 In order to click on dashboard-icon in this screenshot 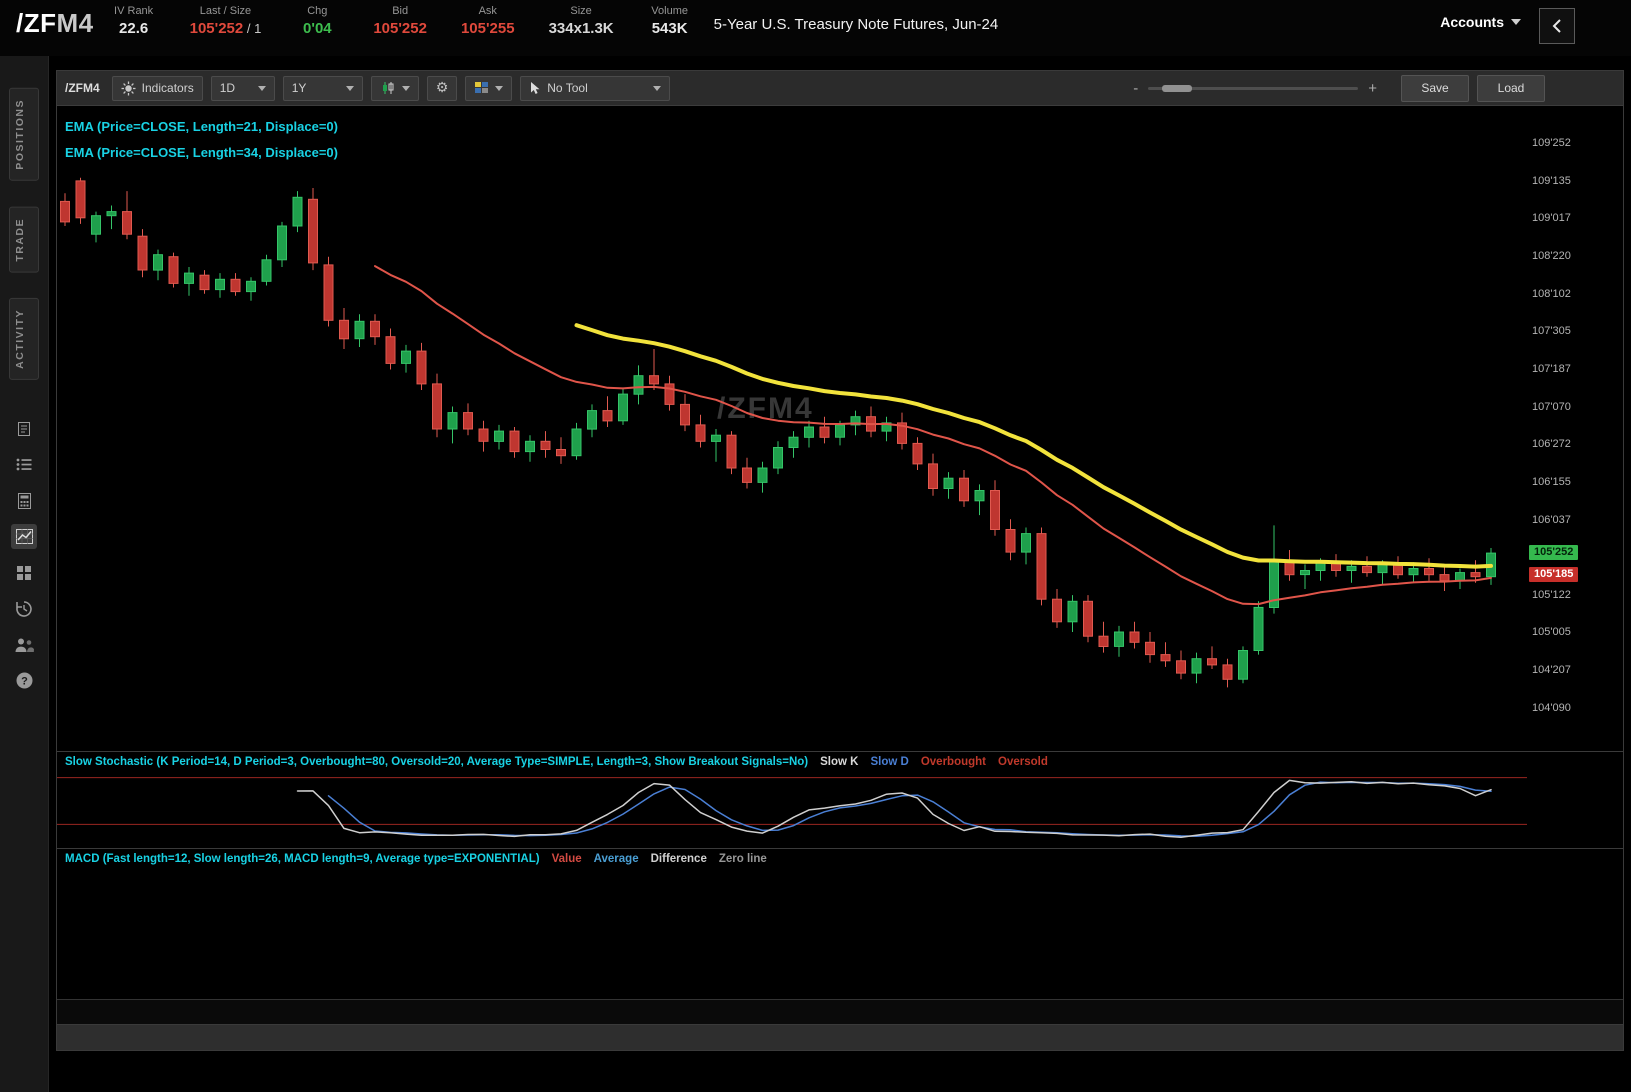, I will do `click(24, 572)`.